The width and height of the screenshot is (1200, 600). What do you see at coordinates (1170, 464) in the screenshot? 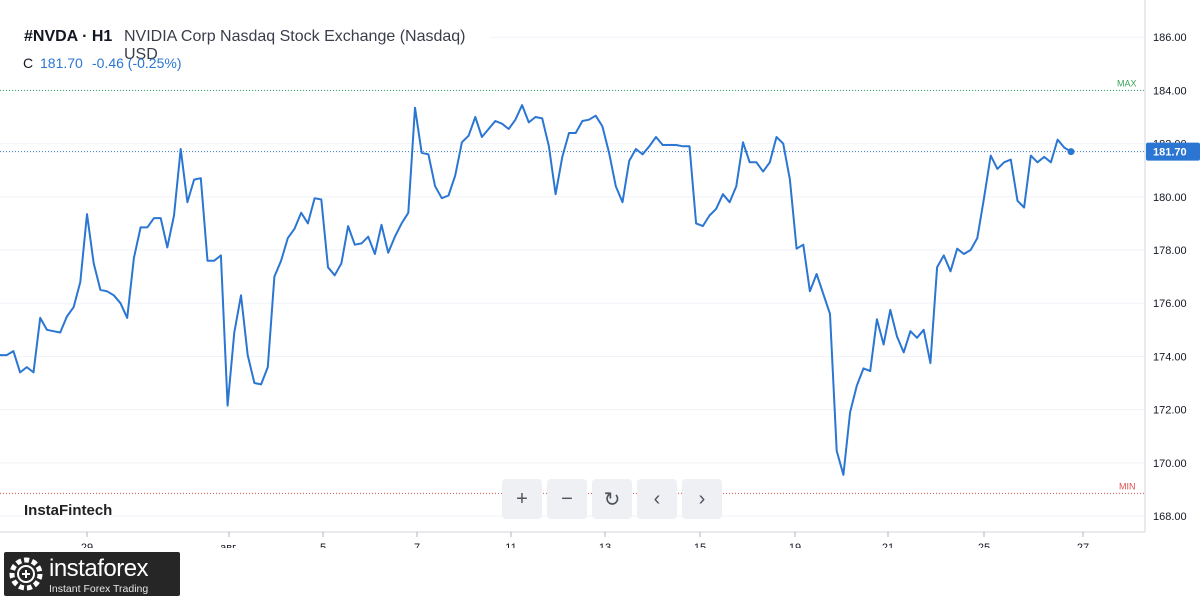
I see `y-tick-label: 170.00` at bounding box center [1170, 464].